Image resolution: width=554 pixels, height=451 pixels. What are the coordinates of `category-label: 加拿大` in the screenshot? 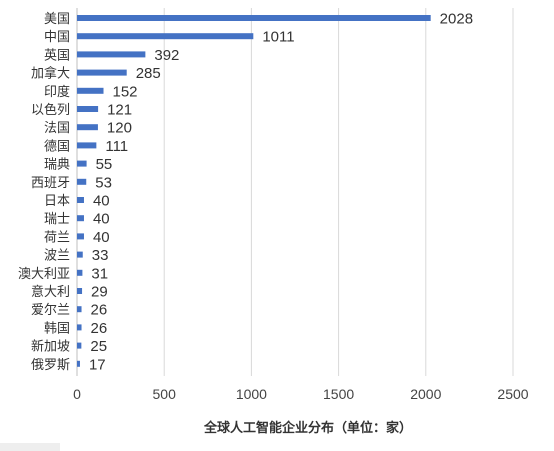 It's located at (50, 74).